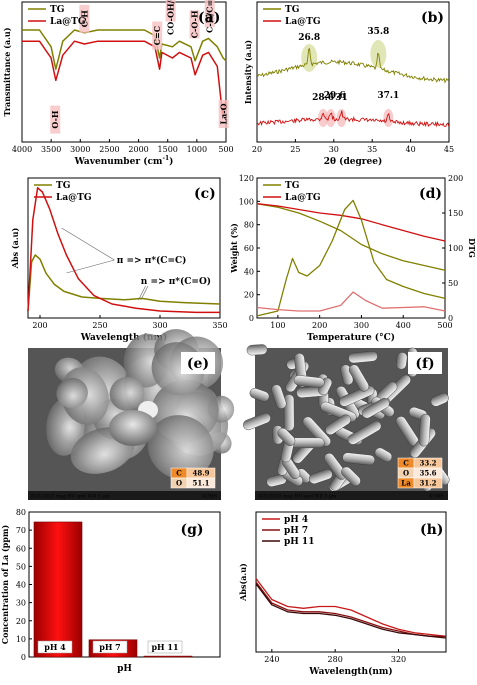 The height and width of the screenshot is (685, 477). I want to click on x-axis-label: 2θ (degree), so click(353, 161).